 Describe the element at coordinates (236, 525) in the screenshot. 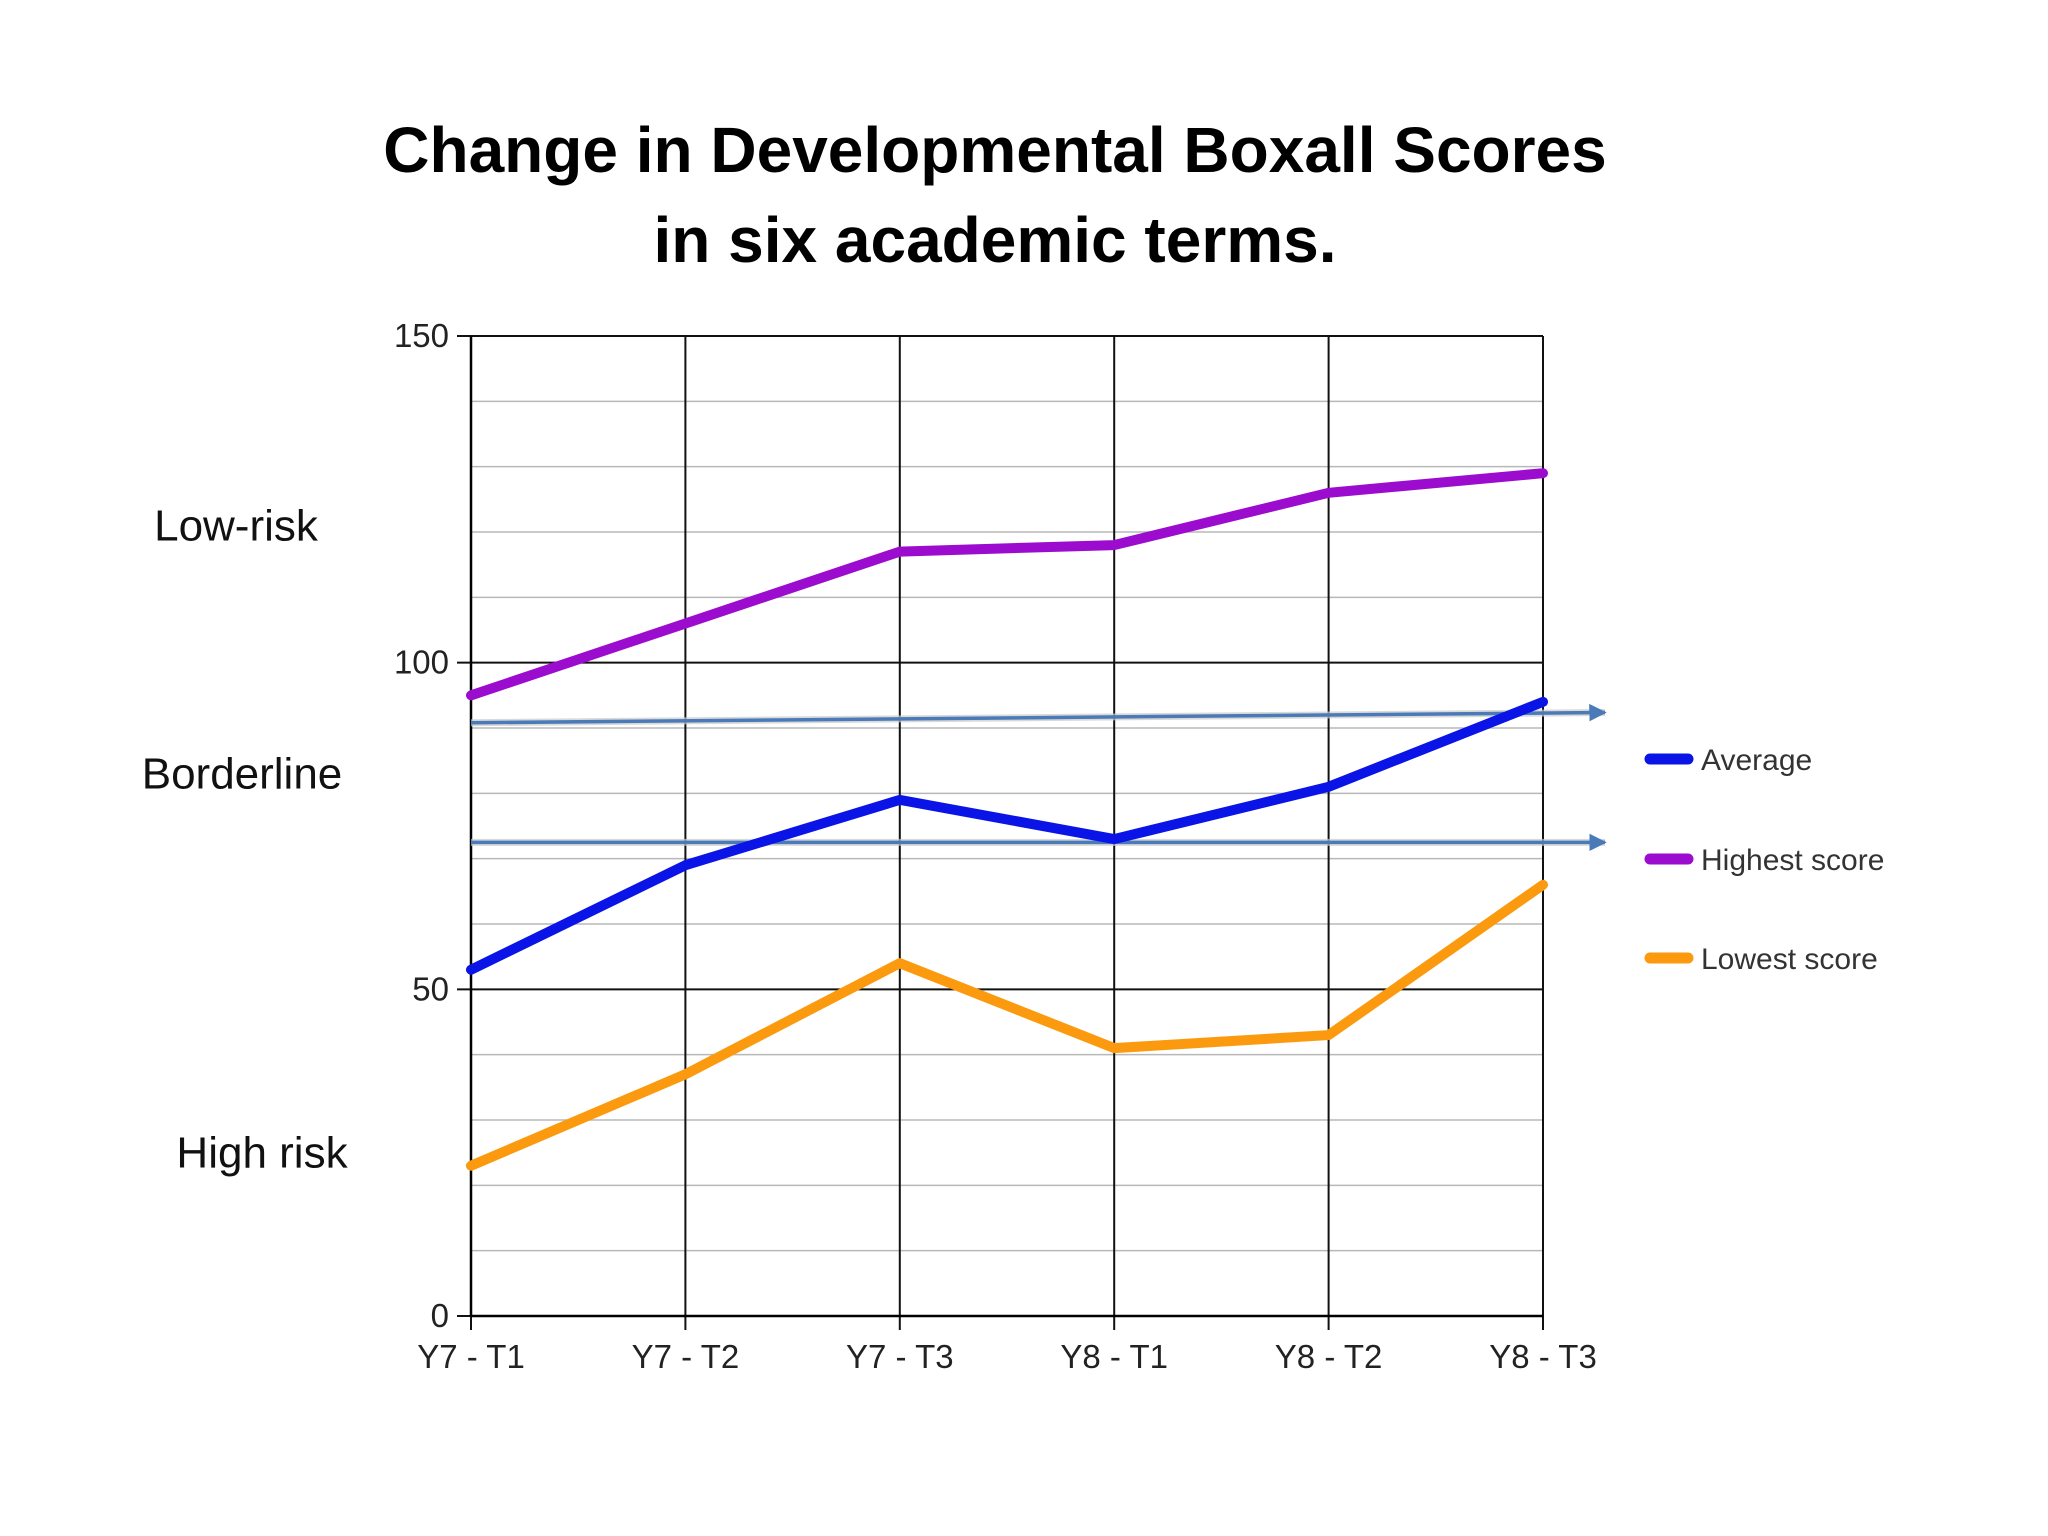

I see `risk-label-low-risk: Low-risk` at that location.